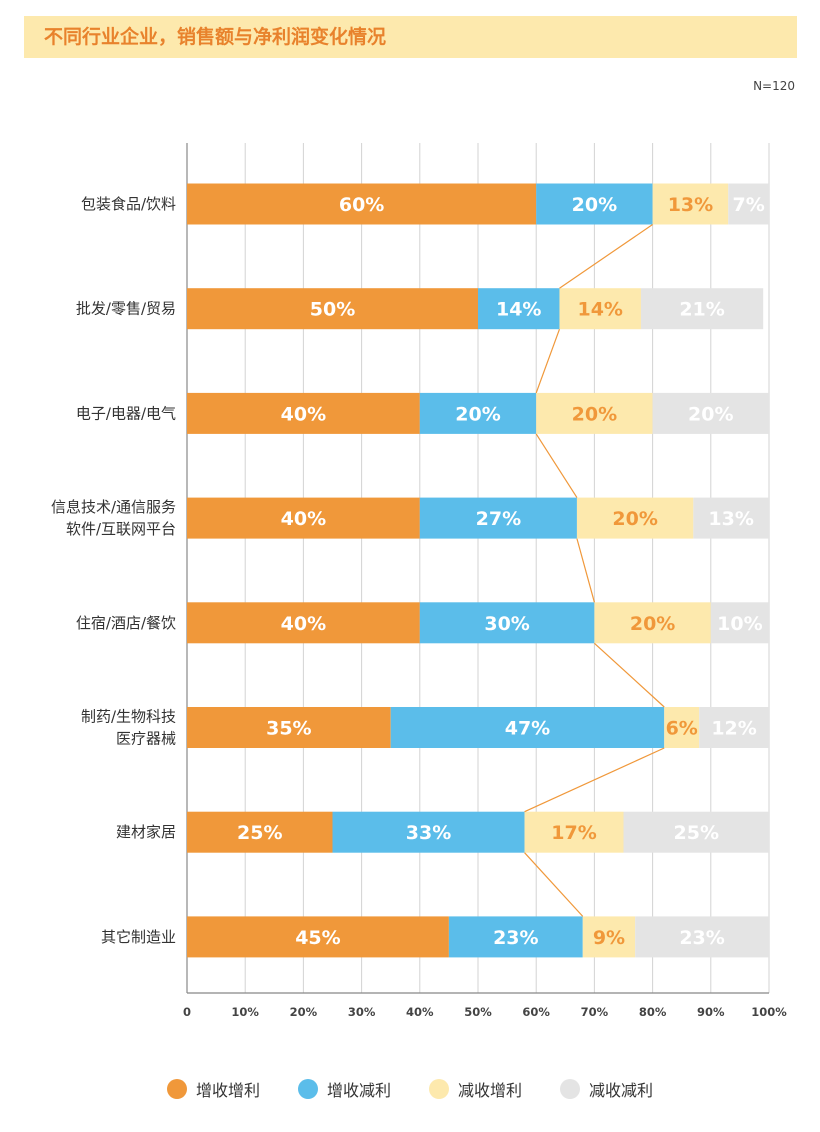 The image size is (820, 1132). I want to click on title-bar: 不同行业企业，销售额与净利润变化情况, so click(410, 37).